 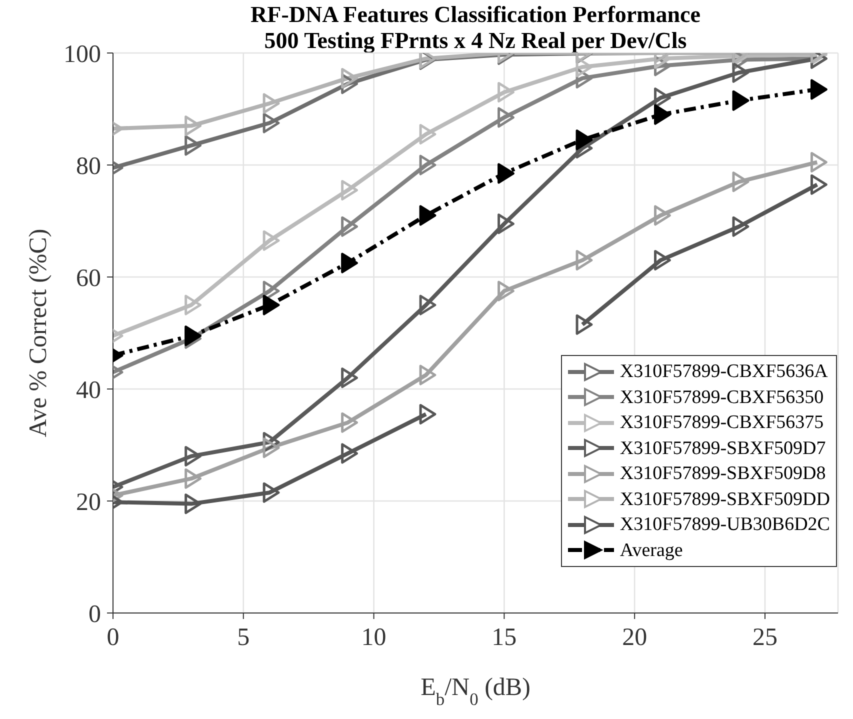 What do you see at coordinates (724, 372) in the screenshot?
I see `legend-label: X310F57899-CBXF5636A` at bounding box center [724, 372].